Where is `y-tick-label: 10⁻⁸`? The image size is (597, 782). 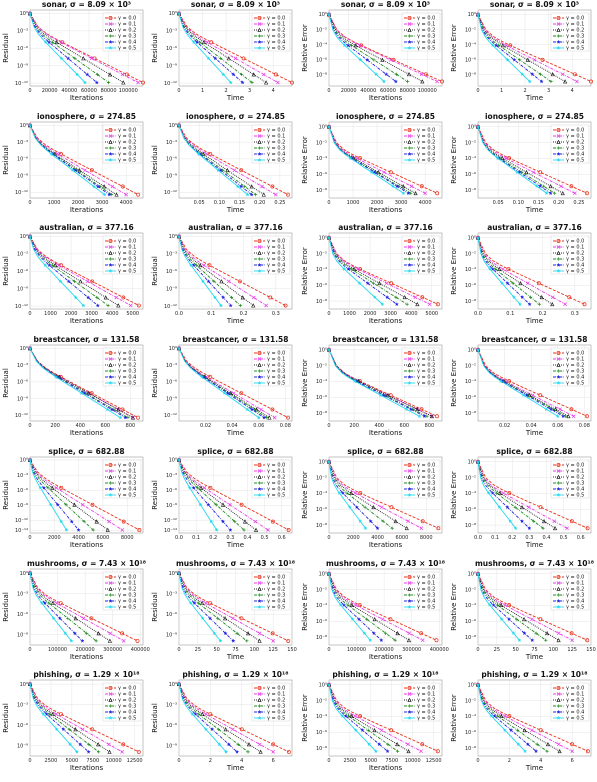
y-tick-label: 10⁻⁸ is located at coordinates (470, 190).